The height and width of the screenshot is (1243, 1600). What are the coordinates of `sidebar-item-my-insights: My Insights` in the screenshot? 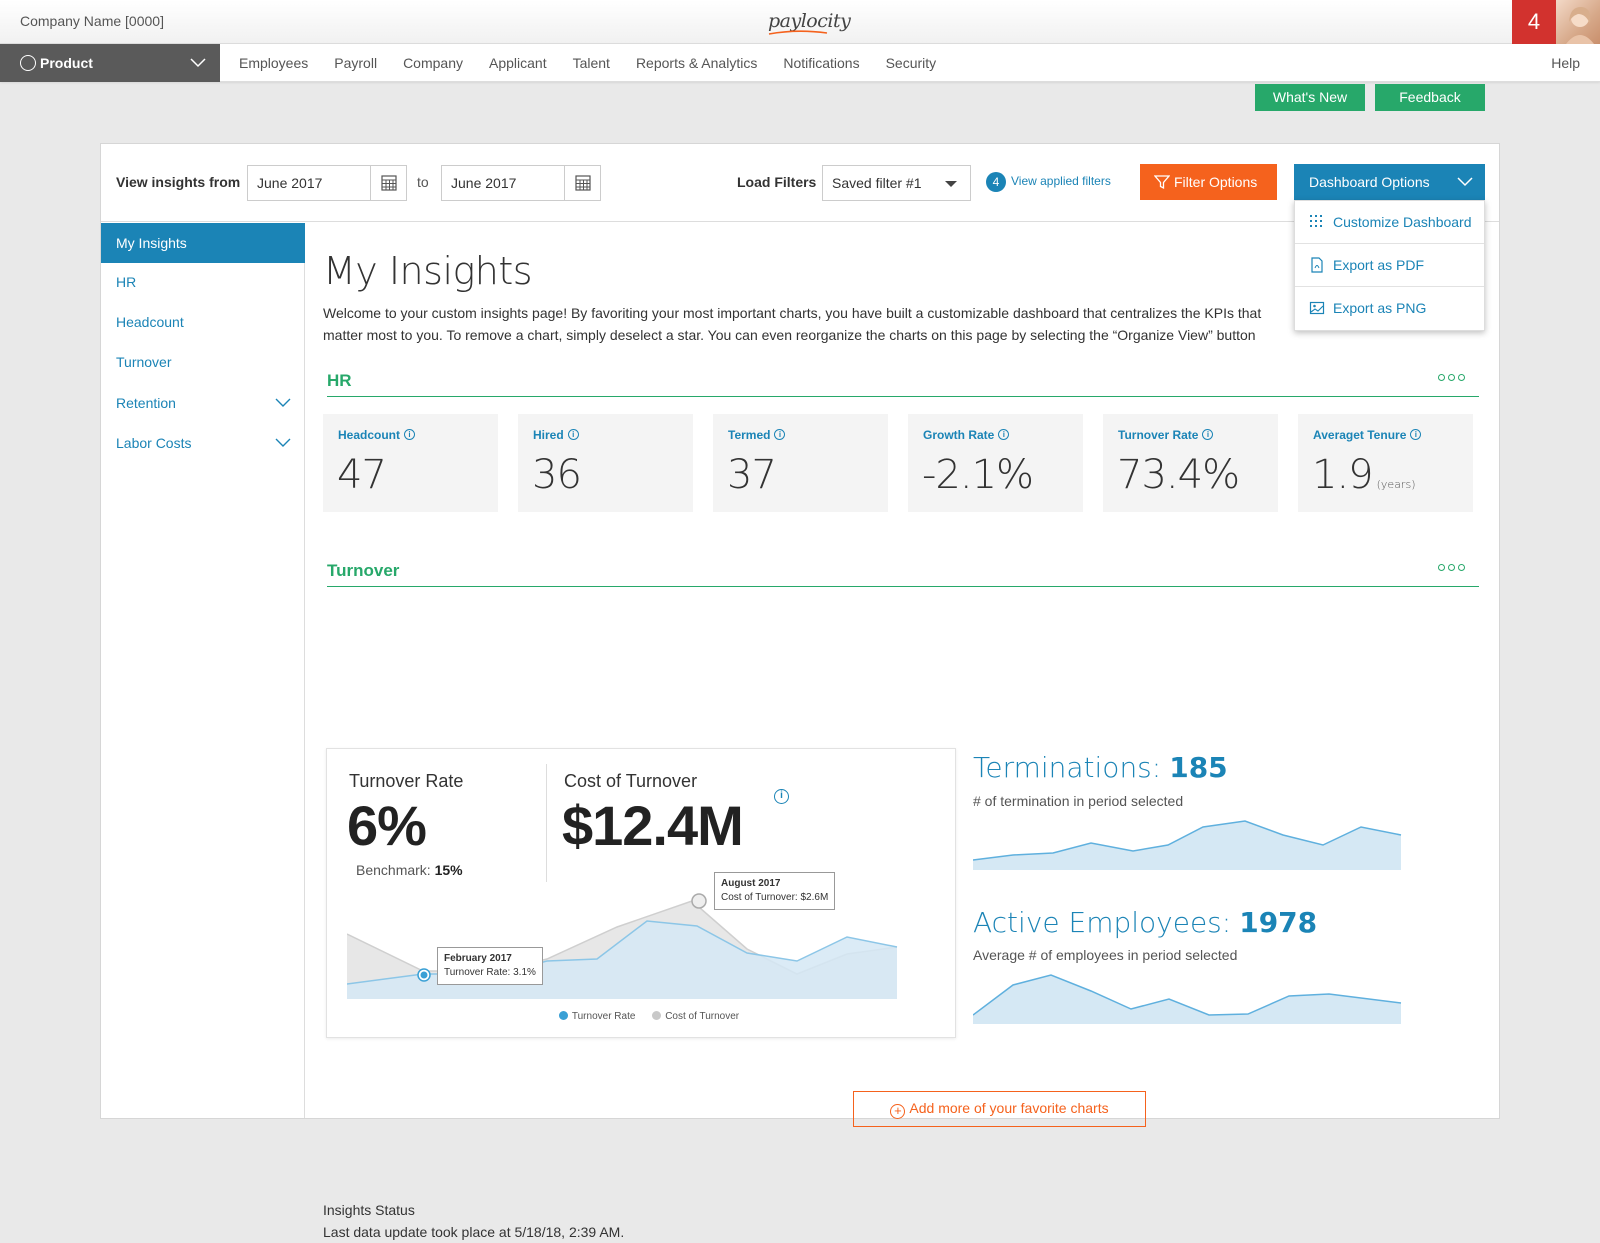 It's located at (203, 243).